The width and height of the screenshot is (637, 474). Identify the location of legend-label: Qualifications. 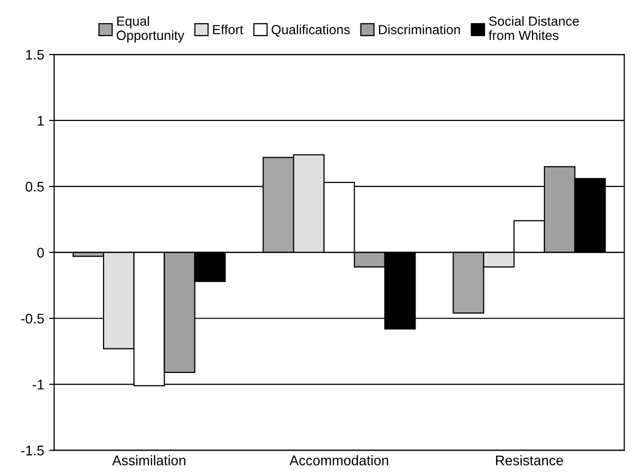
(311, 30).